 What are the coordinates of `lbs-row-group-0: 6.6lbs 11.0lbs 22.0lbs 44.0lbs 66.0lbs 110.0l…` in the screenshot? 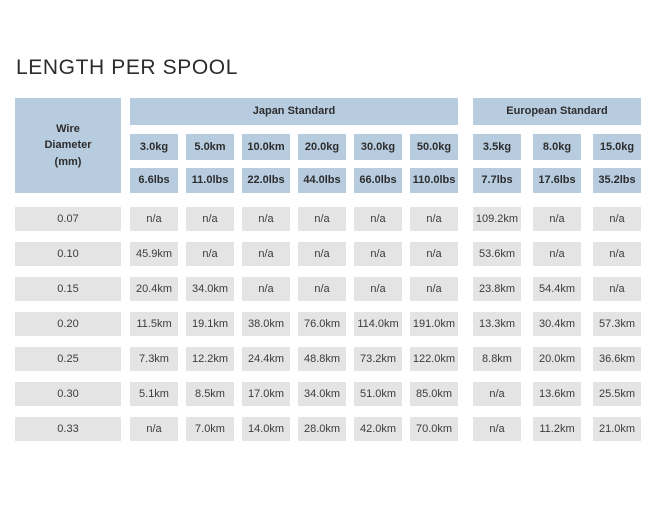 It's located at (294, 180).